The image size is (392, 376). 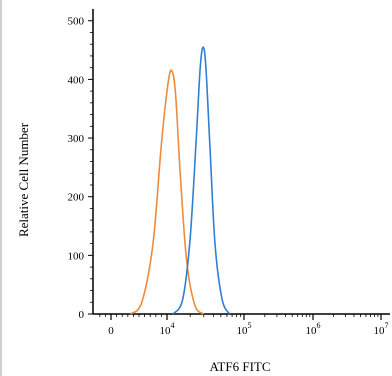 What do you see at coordinates (313, 329) in the screenshot?
I see `x-tick-label: 10⁶` at bounding box center [313, 329].